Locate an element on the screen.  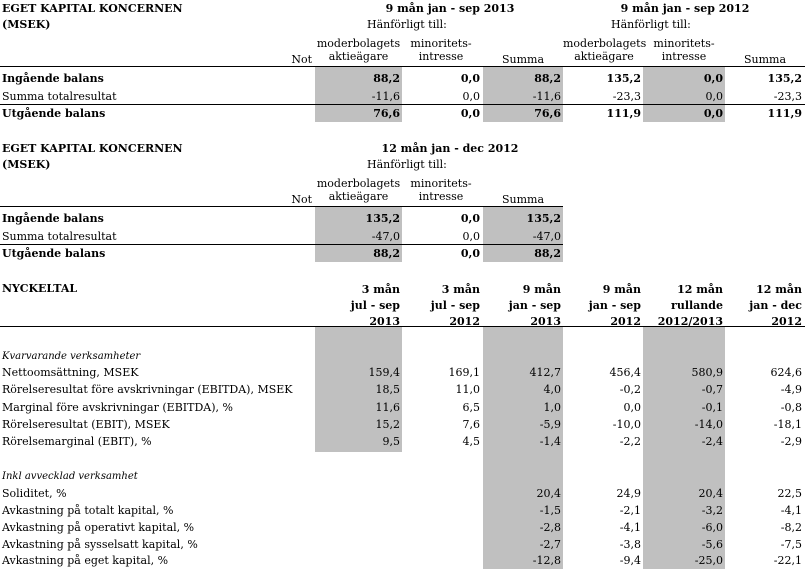
t2-total-rule is located at coordinates (281, 244).